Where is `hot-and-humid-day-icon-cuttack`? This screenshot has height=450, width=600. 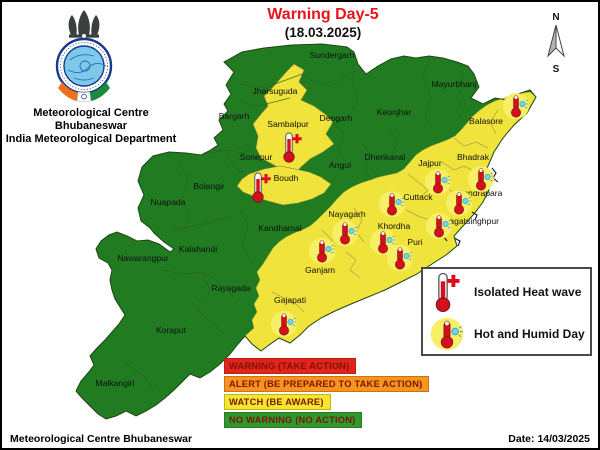
hot-and-humid-day-icon-cuttack is located at coordinates (392, 204).